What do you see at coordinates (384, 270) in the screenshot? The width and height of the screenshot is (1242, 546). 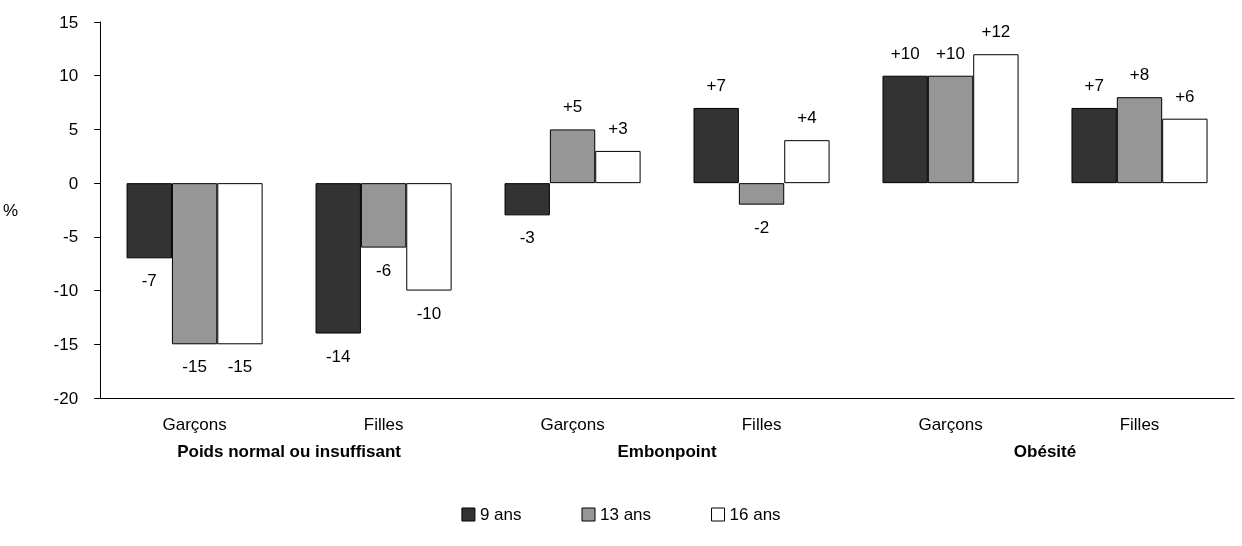 I see `data-label: -6` at bounding box center [384, 270].